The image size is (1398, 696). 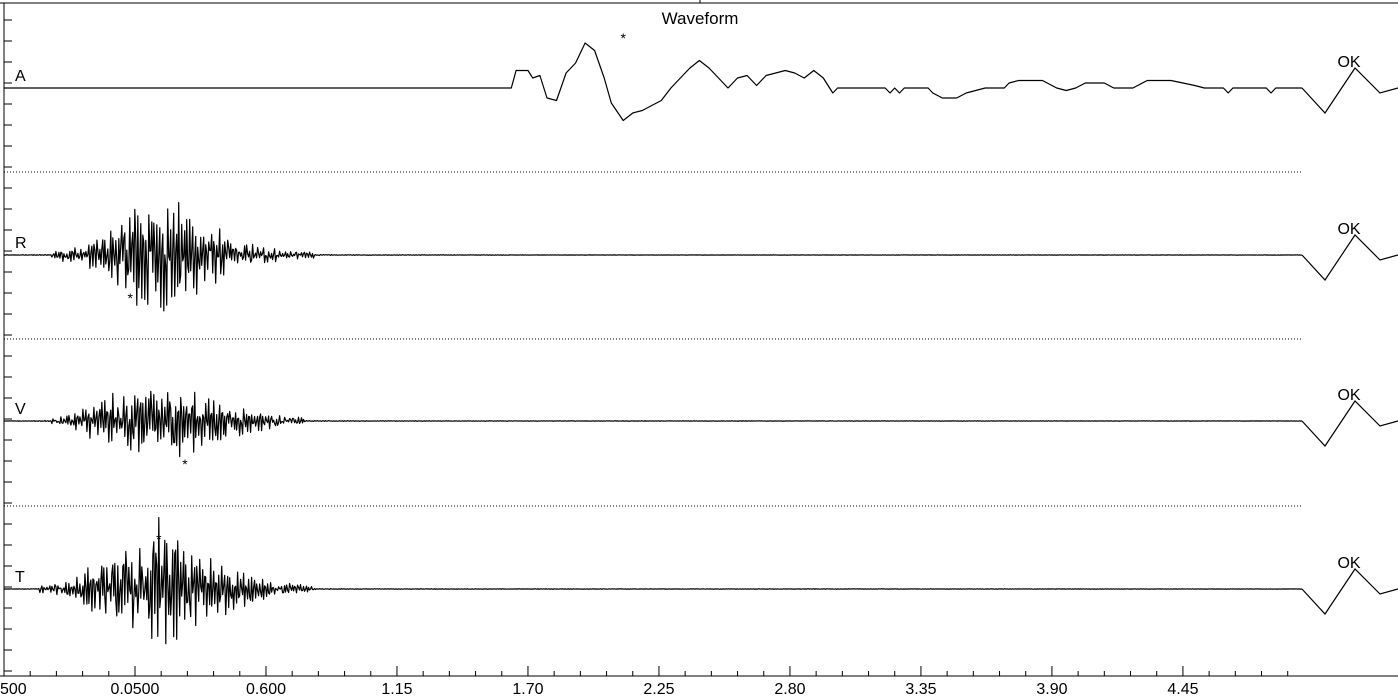 What do you see at coordinates (8, 345) in the screenshot?
I see `left-axis-ticks` at bounding box center [8, 345].